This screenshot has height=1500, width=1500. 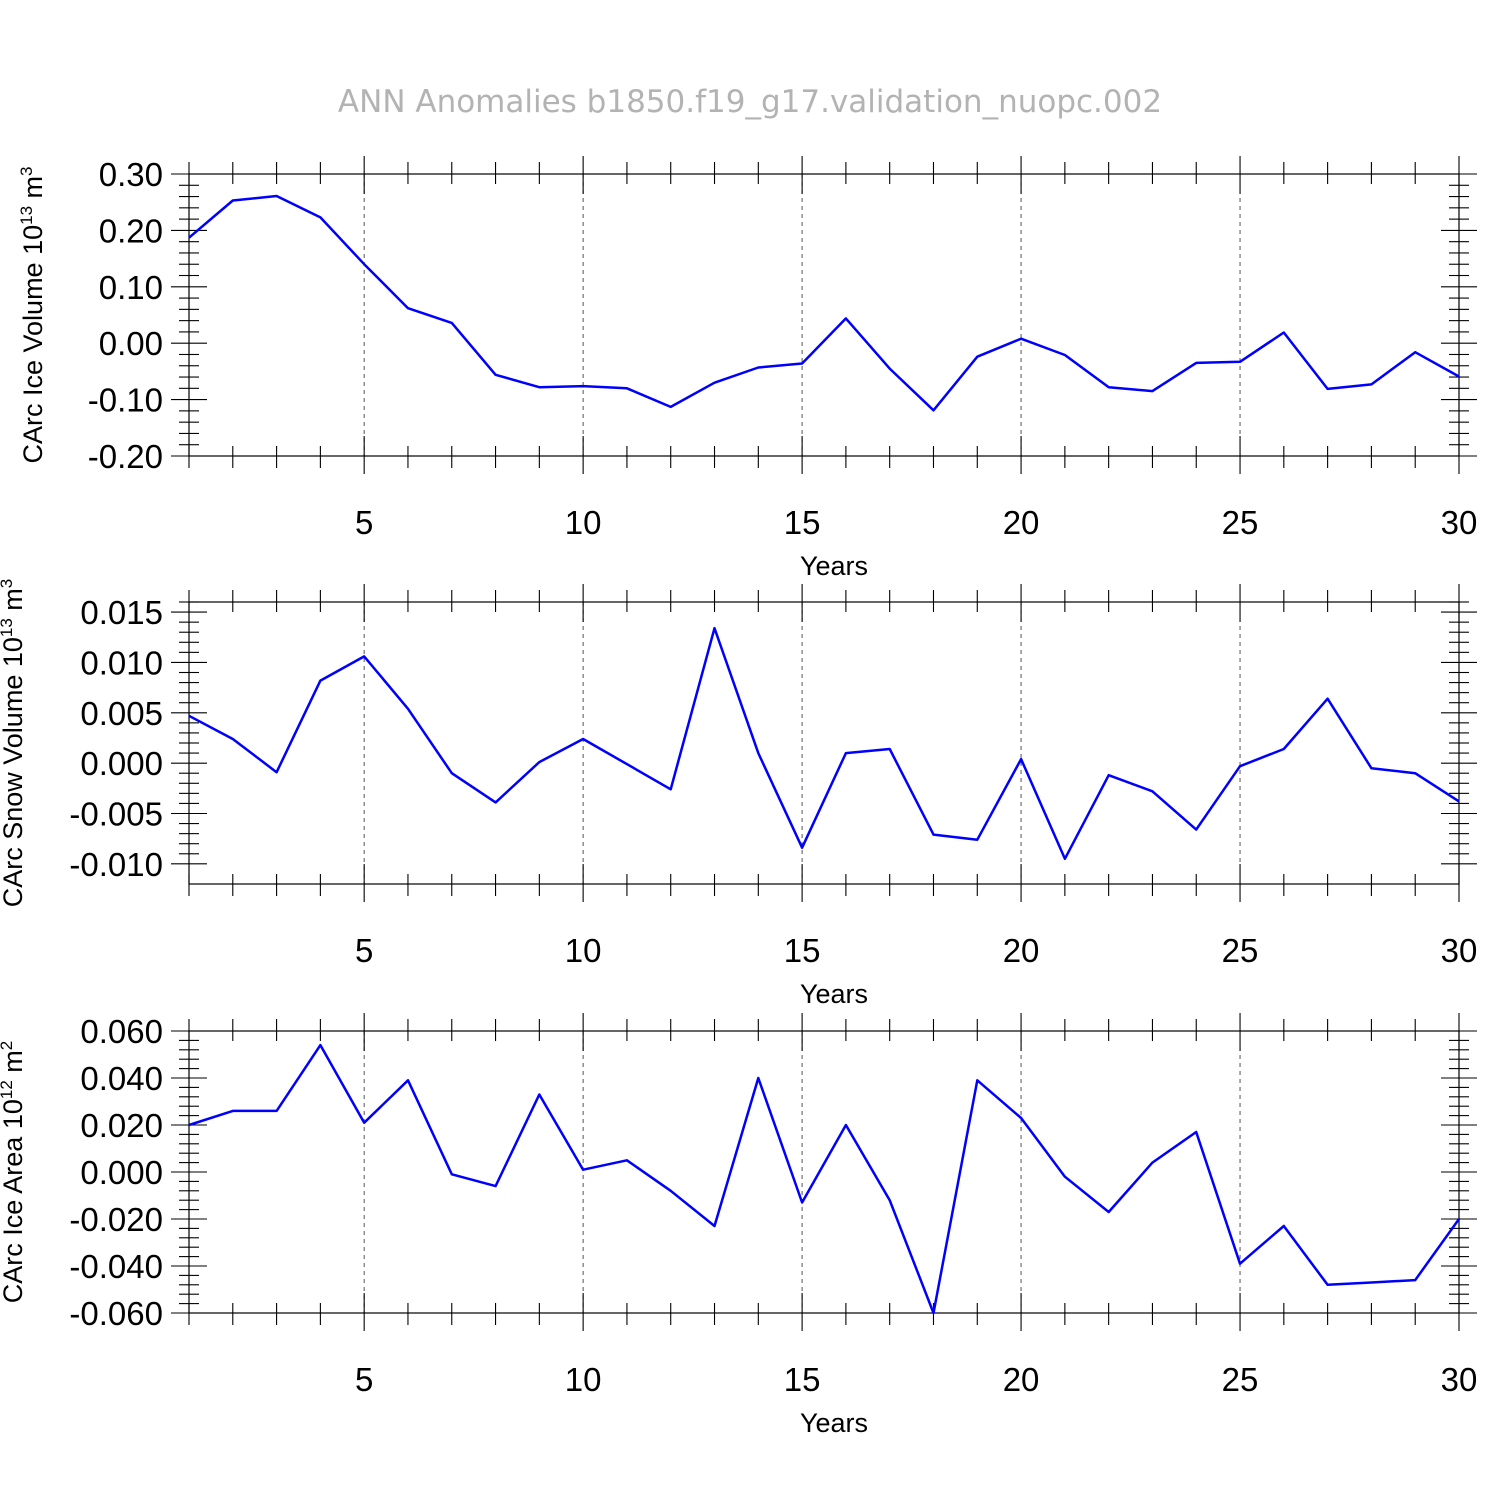 What do you see at coordinates (121, 1031) in the screenshot?
I see `y-tick-label: 0.060` at bounding box center [121, 1031].